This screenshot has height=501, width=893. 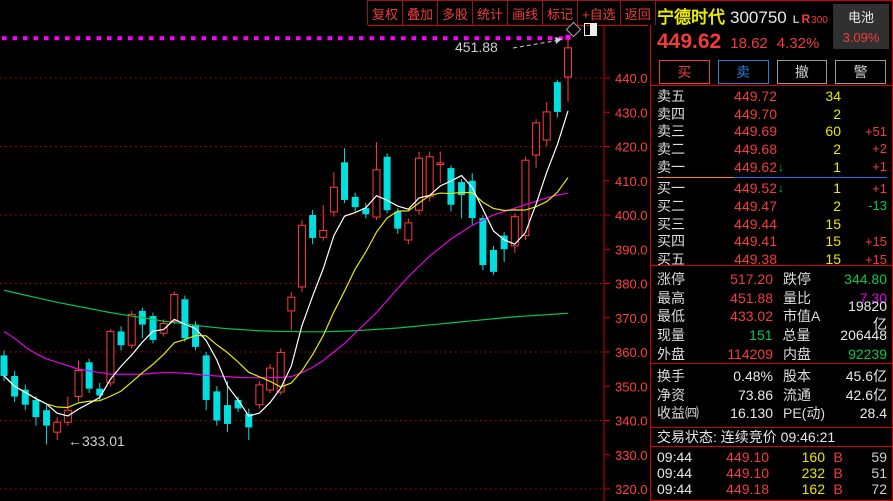 I want to click on book-price: 449.68, so click(x=755, y=148).